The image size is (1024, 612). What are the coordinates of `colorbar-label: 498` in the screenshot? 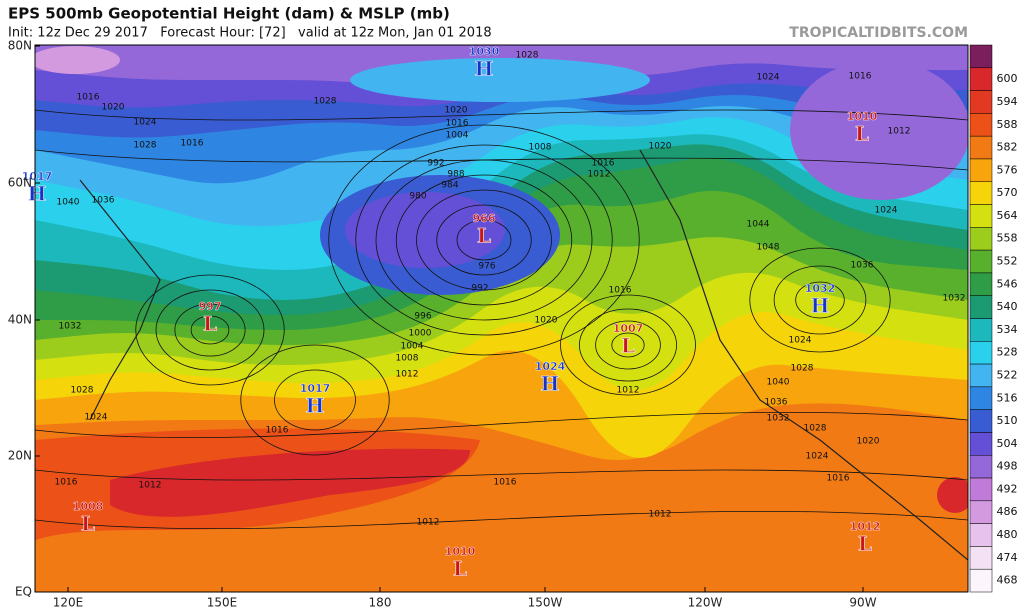 It's located at (1007, 466).